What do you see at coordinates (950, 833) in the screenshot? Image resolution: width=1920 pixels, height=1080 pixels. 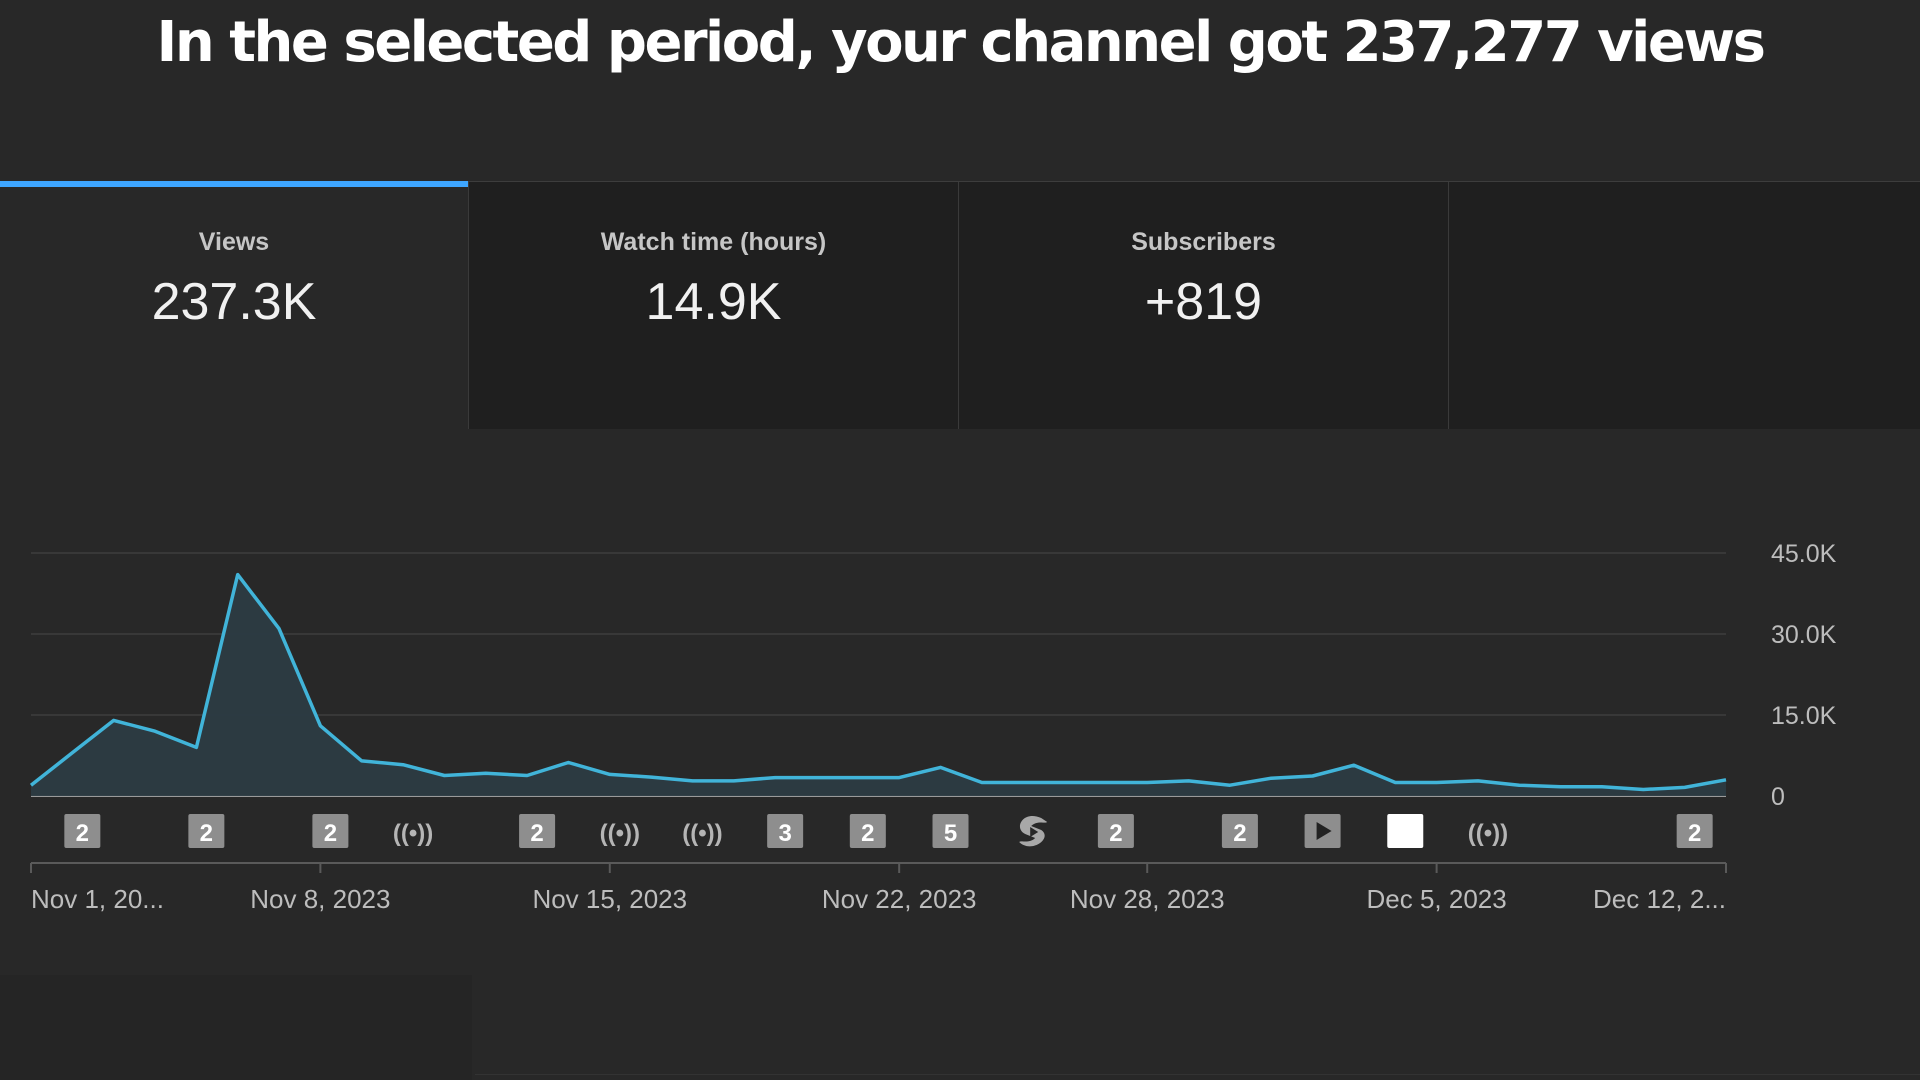 I see `badge-count: 5` at bounding box center [950, 833].